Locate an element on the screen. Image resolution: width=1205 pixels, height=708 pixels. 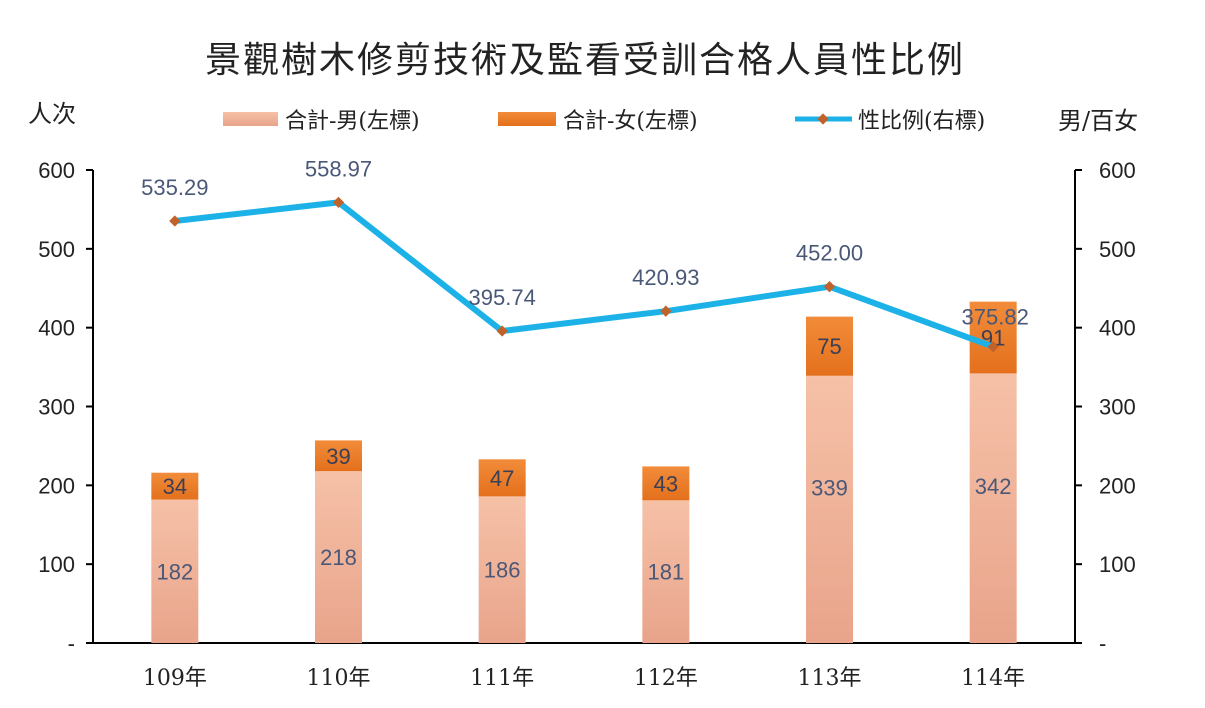
right-axis-ticks: - 100 200 300 400 500 600 is located at coordinates (1105, 407).